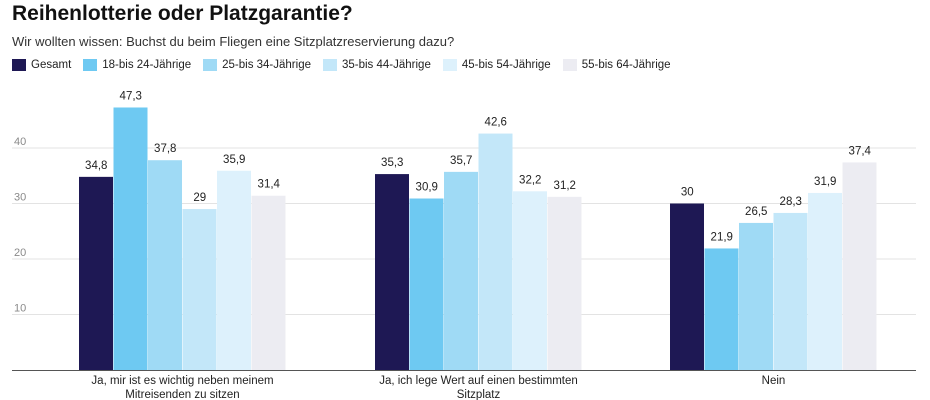 This screenshot has width=930, height=400. What do you see at coordinates (506, 65) in the screenshot?
I see `legend-label: 45-bis 54-Jährige` at bounding box center [506, 65].